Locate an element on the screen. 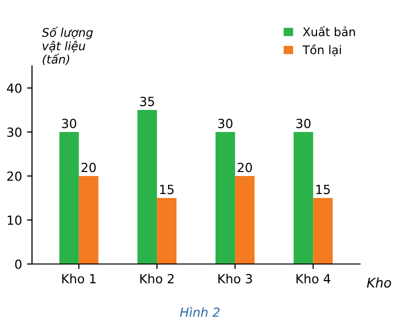  legend-label: Xuất bản is located at coordinates (328, 31).